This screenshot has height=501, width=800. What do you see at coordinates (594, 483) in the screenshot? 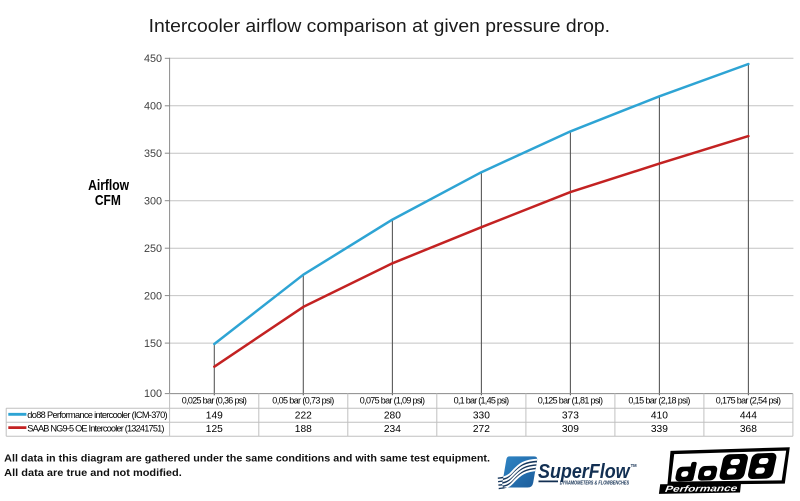
I see `svg-text: DYNAMOMETERS & FLOWBENCHES` at bounding box center [594, 483].